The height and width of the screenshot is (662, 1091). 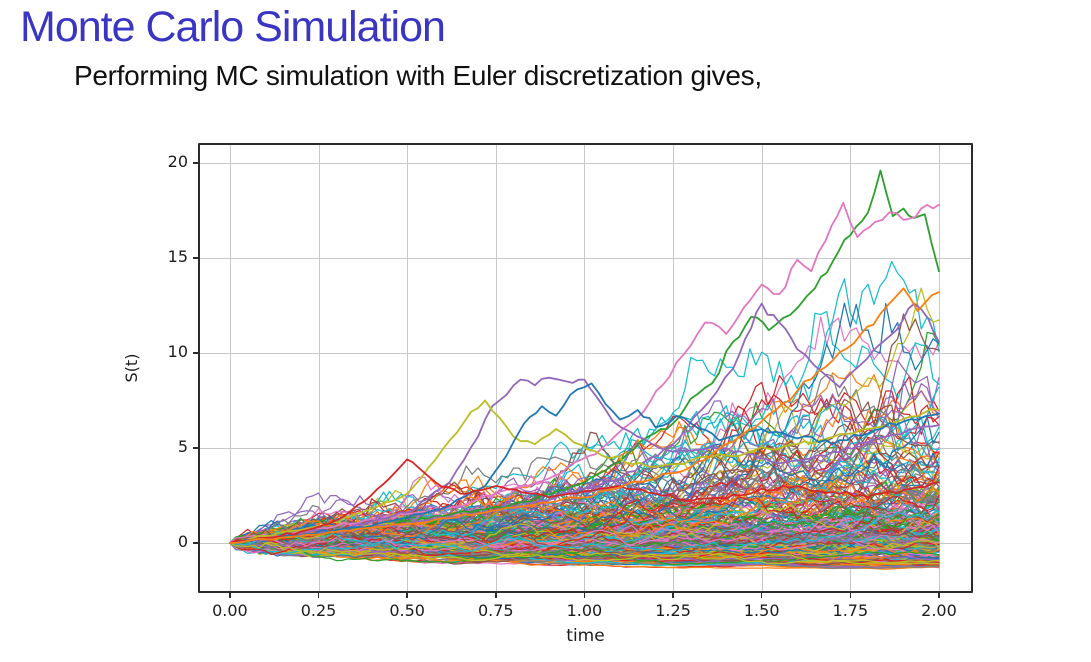 What do you see at coordinates (230, 610) in the screenshot?
I see `x-tick-label: 0.00` at bounding box center [230, 610].